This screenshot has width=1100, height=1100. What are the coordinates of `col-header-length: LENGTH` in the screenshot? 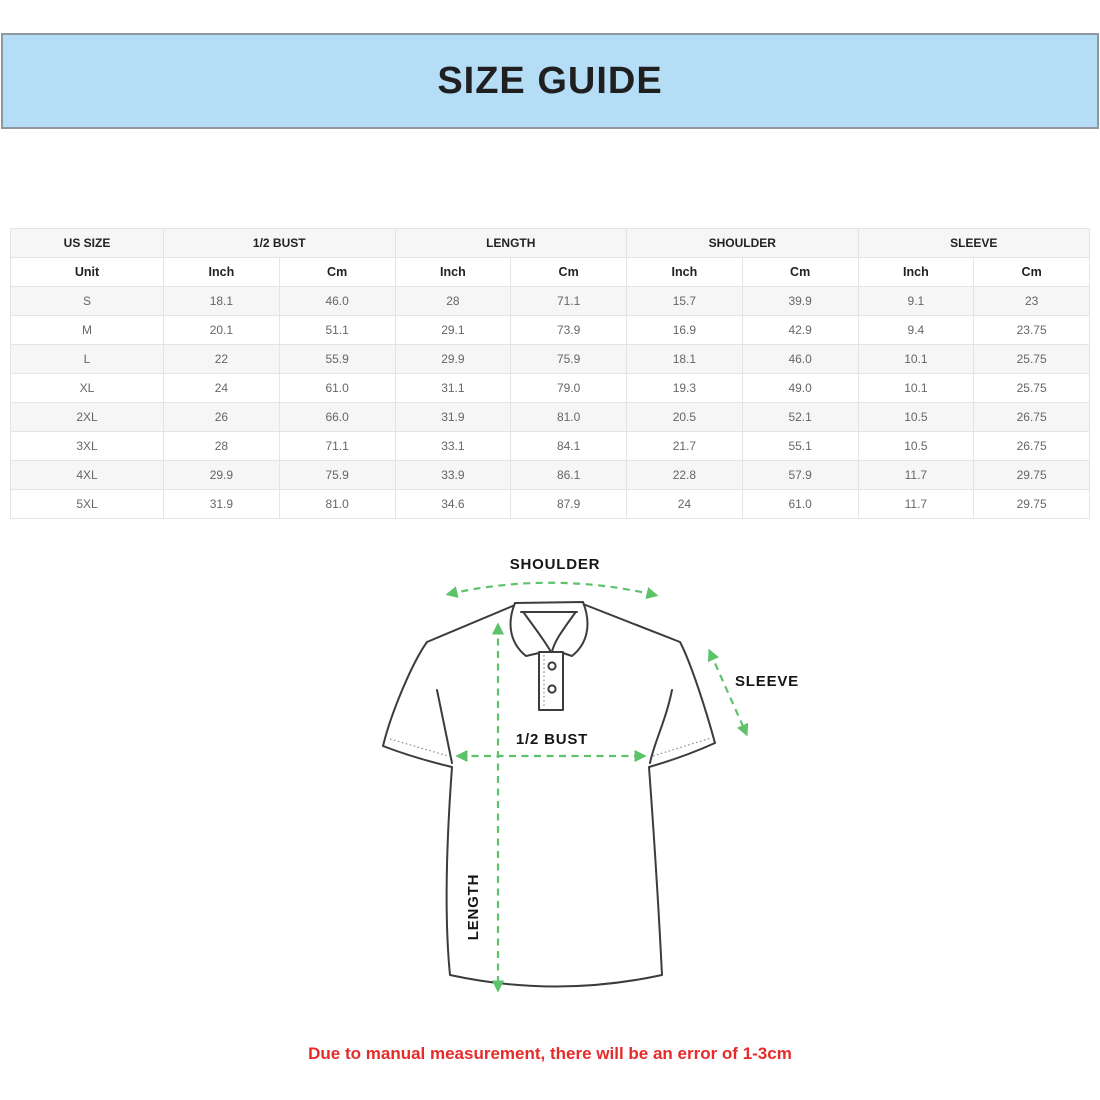 It's located at (510, 243).